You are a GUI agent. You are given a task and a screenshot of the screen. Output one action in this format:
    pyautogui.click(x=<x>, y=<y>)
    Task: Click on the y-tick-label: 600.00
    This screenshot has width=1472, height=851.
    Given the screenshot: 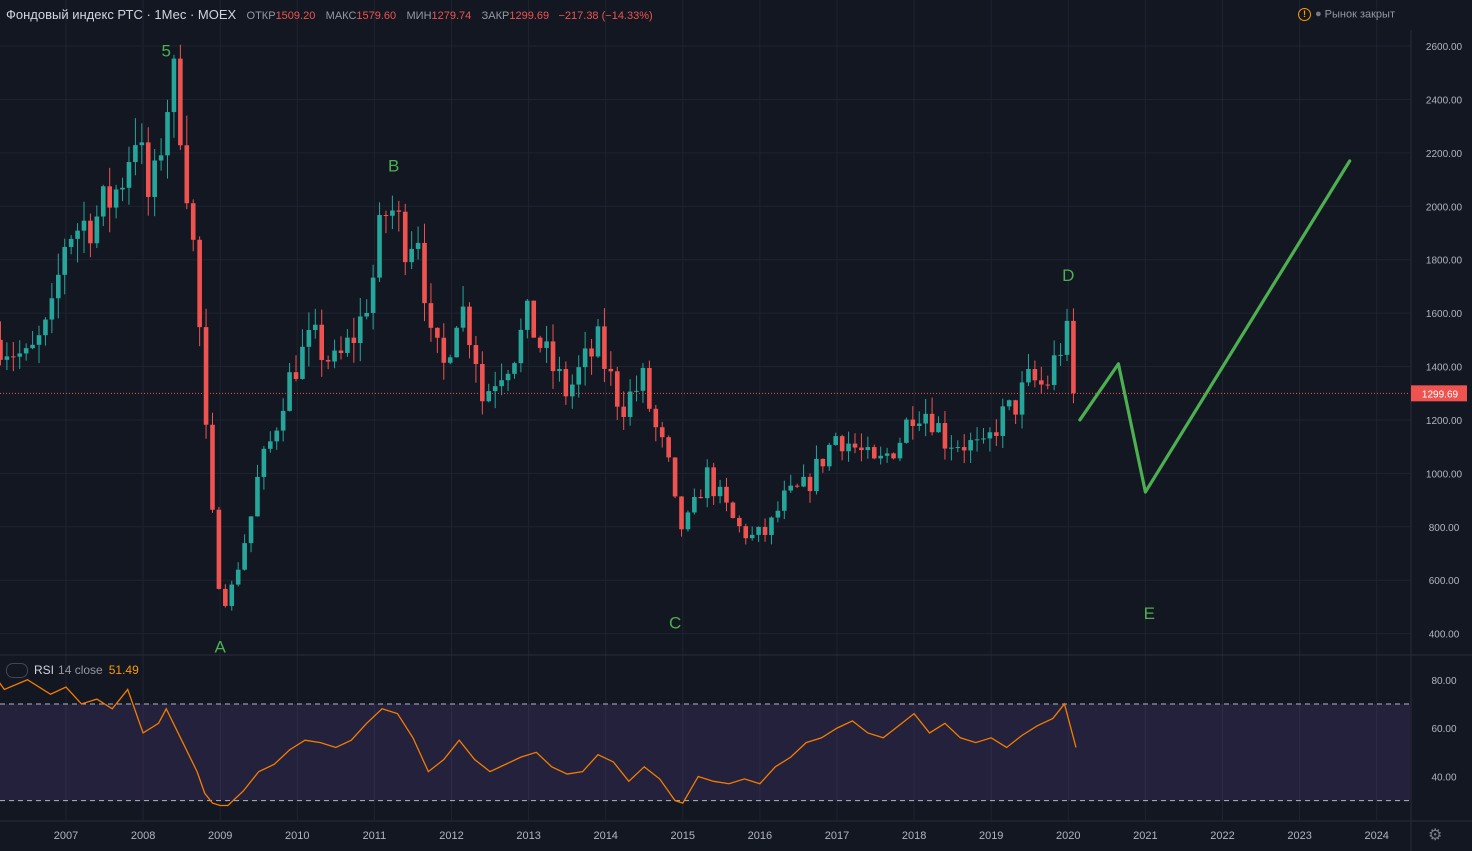 What is the action you would take?
    pyautogui.click(x=1444, y=581)
    